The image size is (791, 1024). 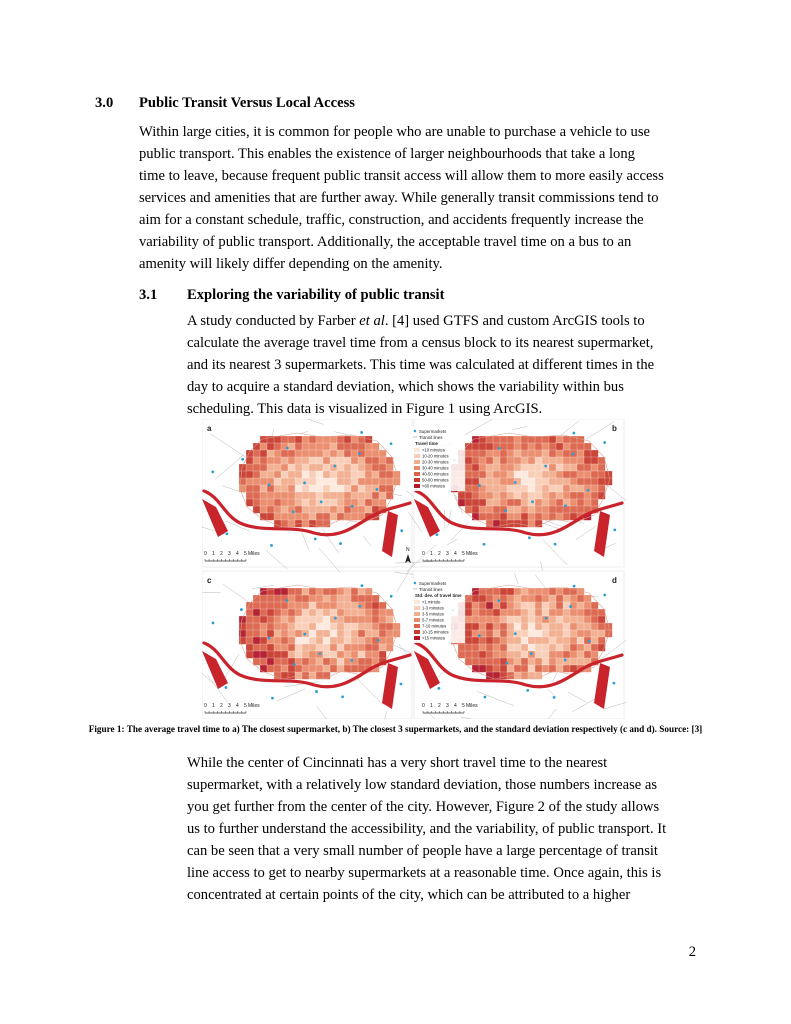 What do you see at coordinates (225, 103) in the screenshot?
I see `section-heading: 3.0 Public Transit Versus Local Access` at bounding box center [225, 103].